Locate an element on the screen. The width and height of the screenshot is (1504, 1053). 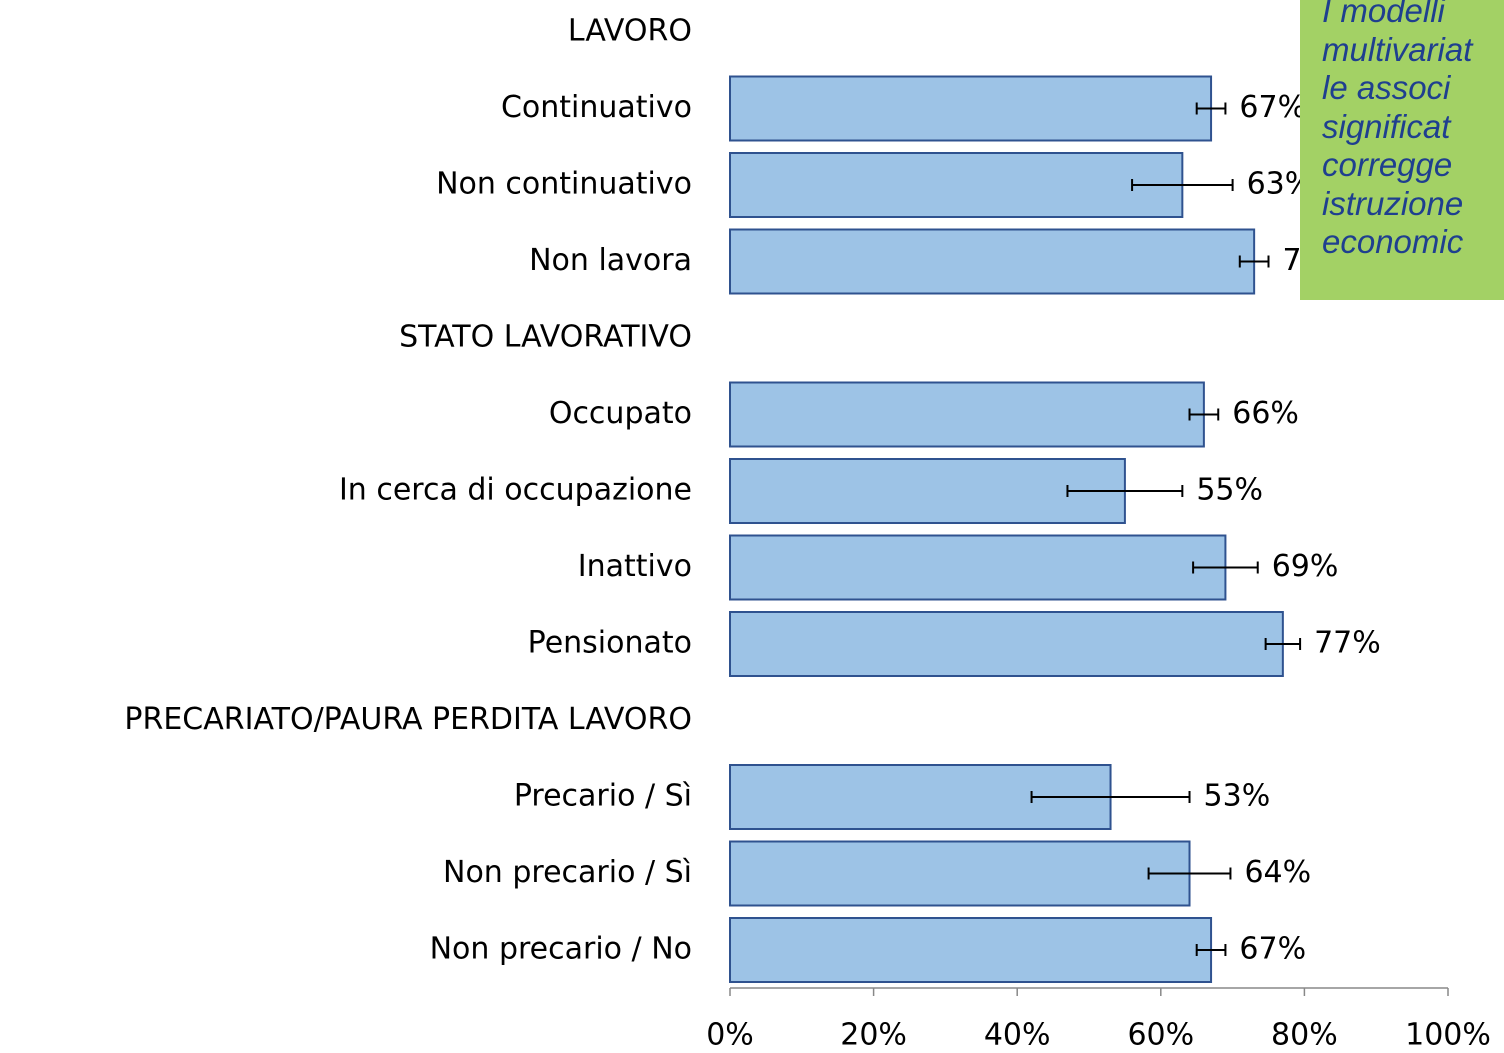
category-label: Occupato is located at coordinates (620, 413).